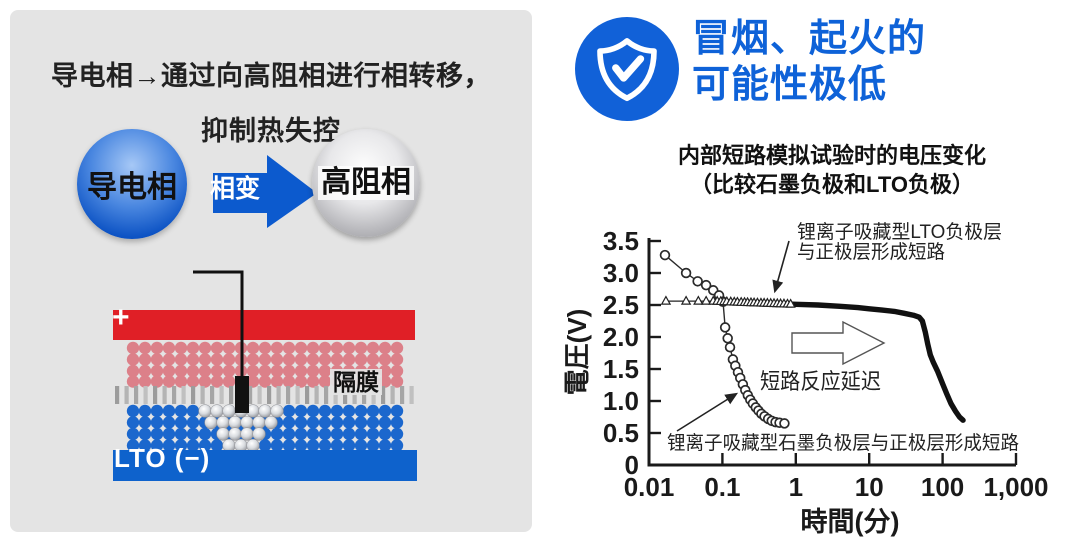  Describe the element at coordinates (621, 337) in the screenshot. I see `svg-text: 2.0` at that location.